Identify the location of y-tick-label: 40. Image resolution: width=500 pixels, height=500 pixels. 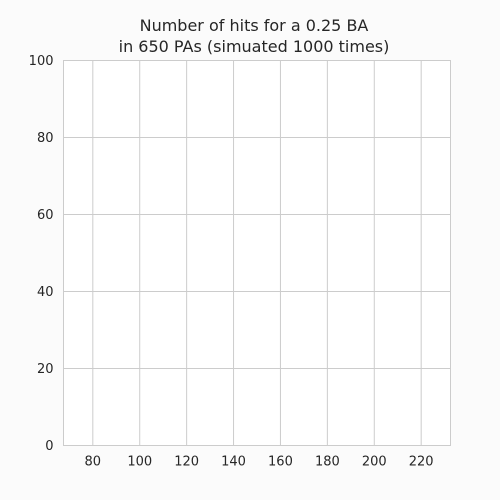
(45, 292).